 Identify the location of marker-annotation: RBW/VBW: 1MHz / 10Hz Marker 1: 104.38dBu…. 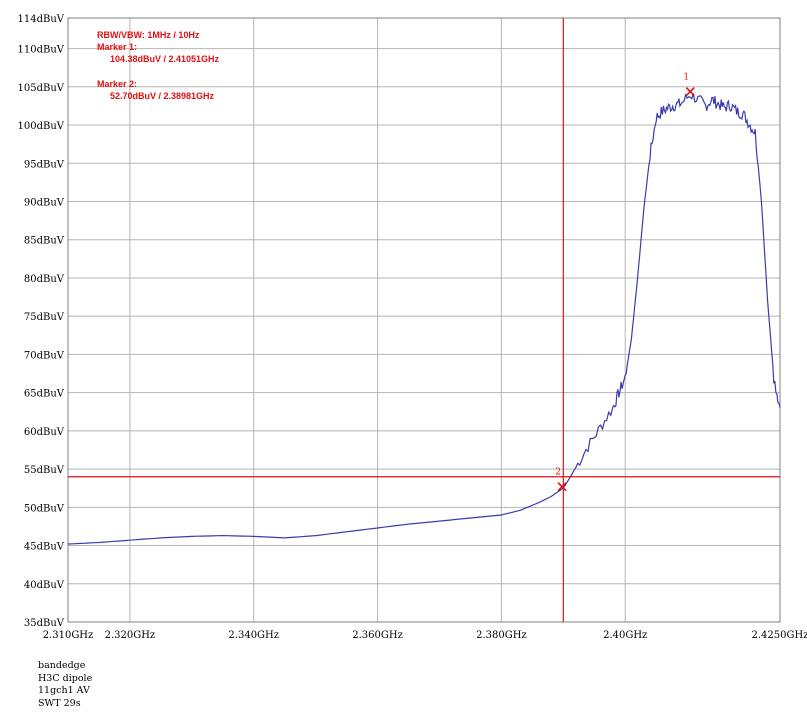
(158, 65).